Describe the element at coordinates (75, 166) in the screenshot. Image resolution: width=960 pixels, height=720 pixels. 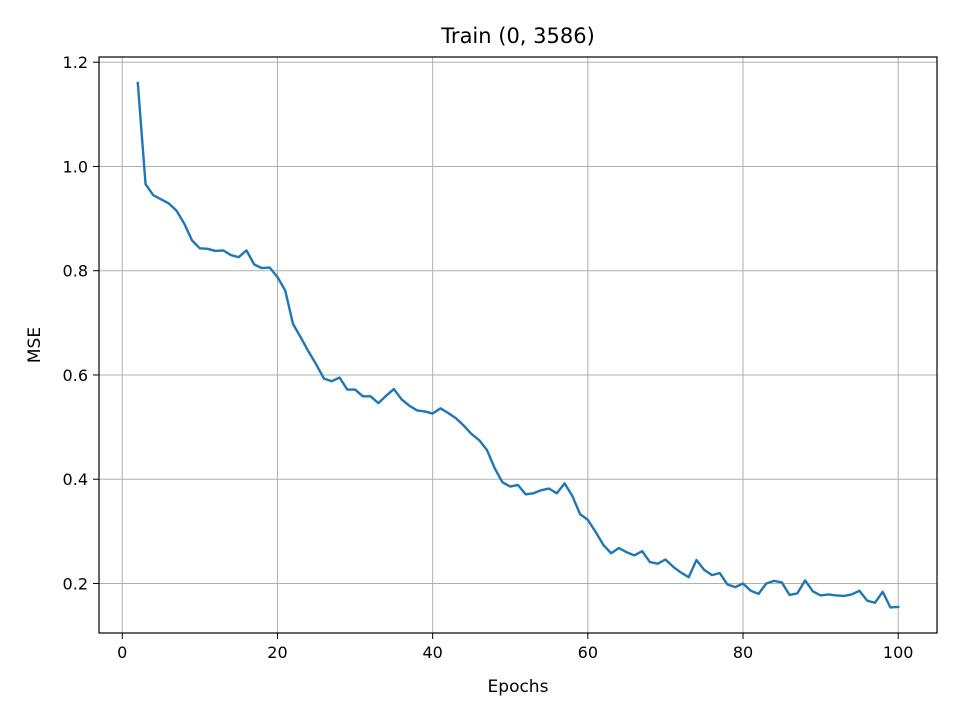
I see `y-tick-label: 1.0` at that location.